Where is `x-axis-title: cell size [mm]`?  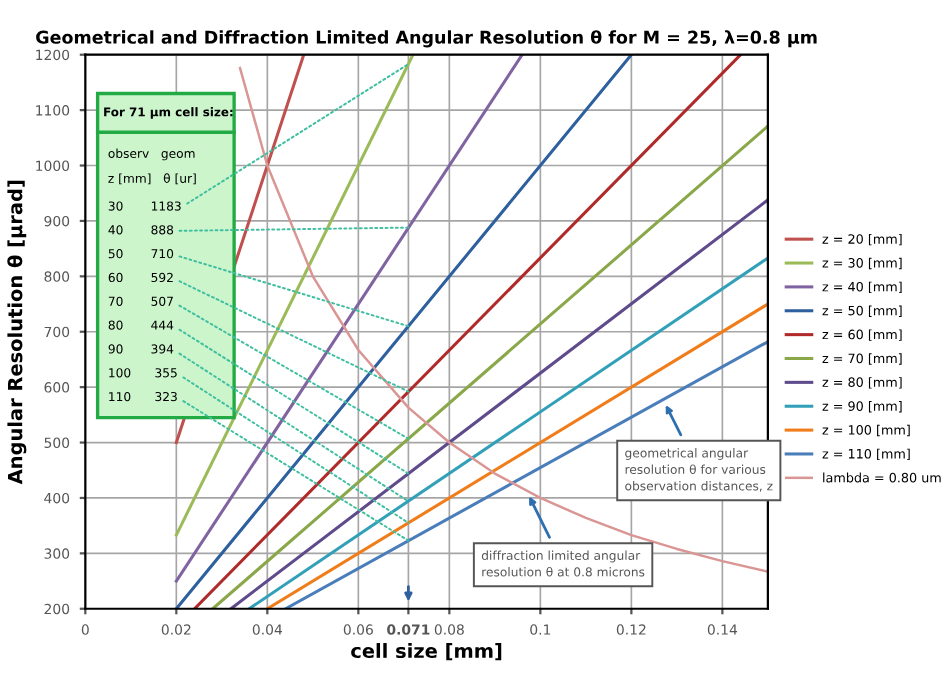
x-axis-title: cell size [mm] is located at coordinates (426, 652).